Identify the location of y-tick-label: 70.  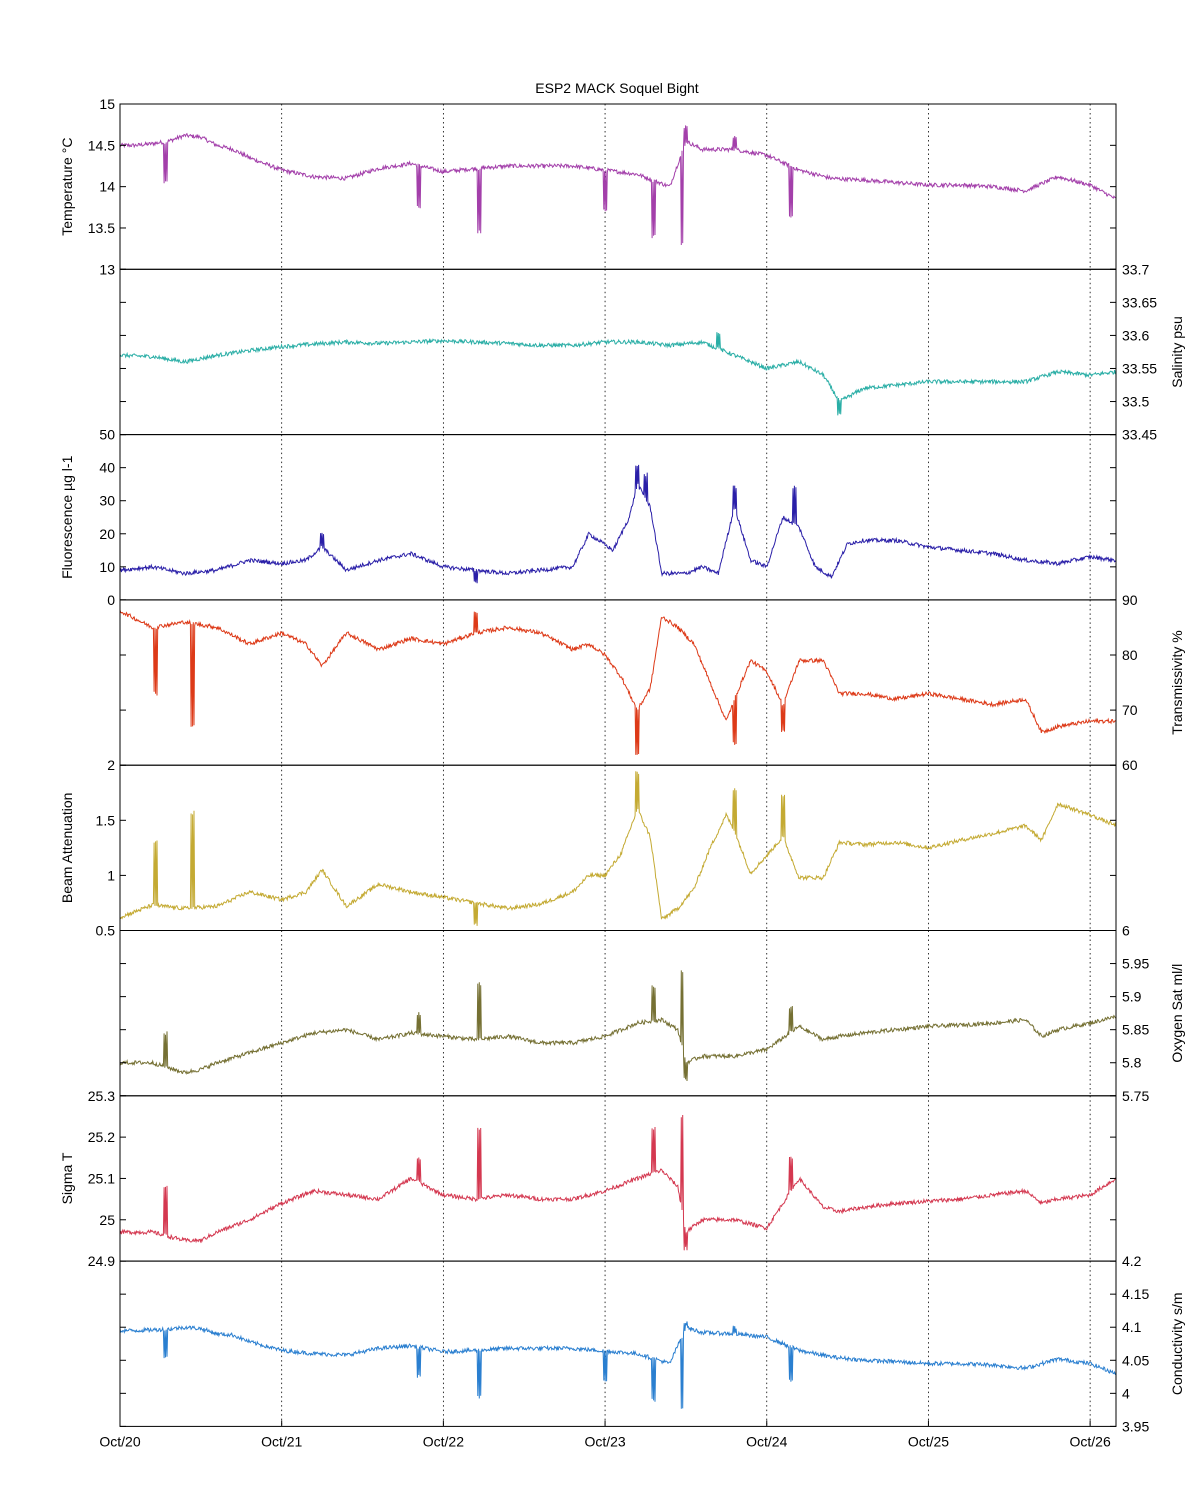
(1130, 710).